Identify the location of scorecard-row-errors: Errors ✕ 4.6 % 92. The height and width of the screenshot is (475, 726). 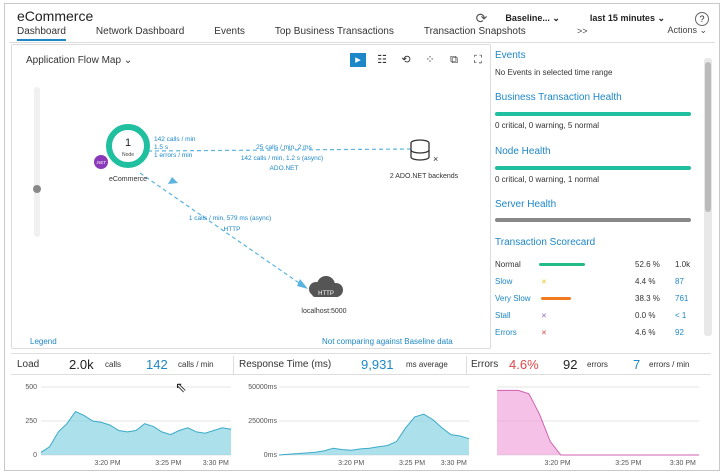
(593, 333).